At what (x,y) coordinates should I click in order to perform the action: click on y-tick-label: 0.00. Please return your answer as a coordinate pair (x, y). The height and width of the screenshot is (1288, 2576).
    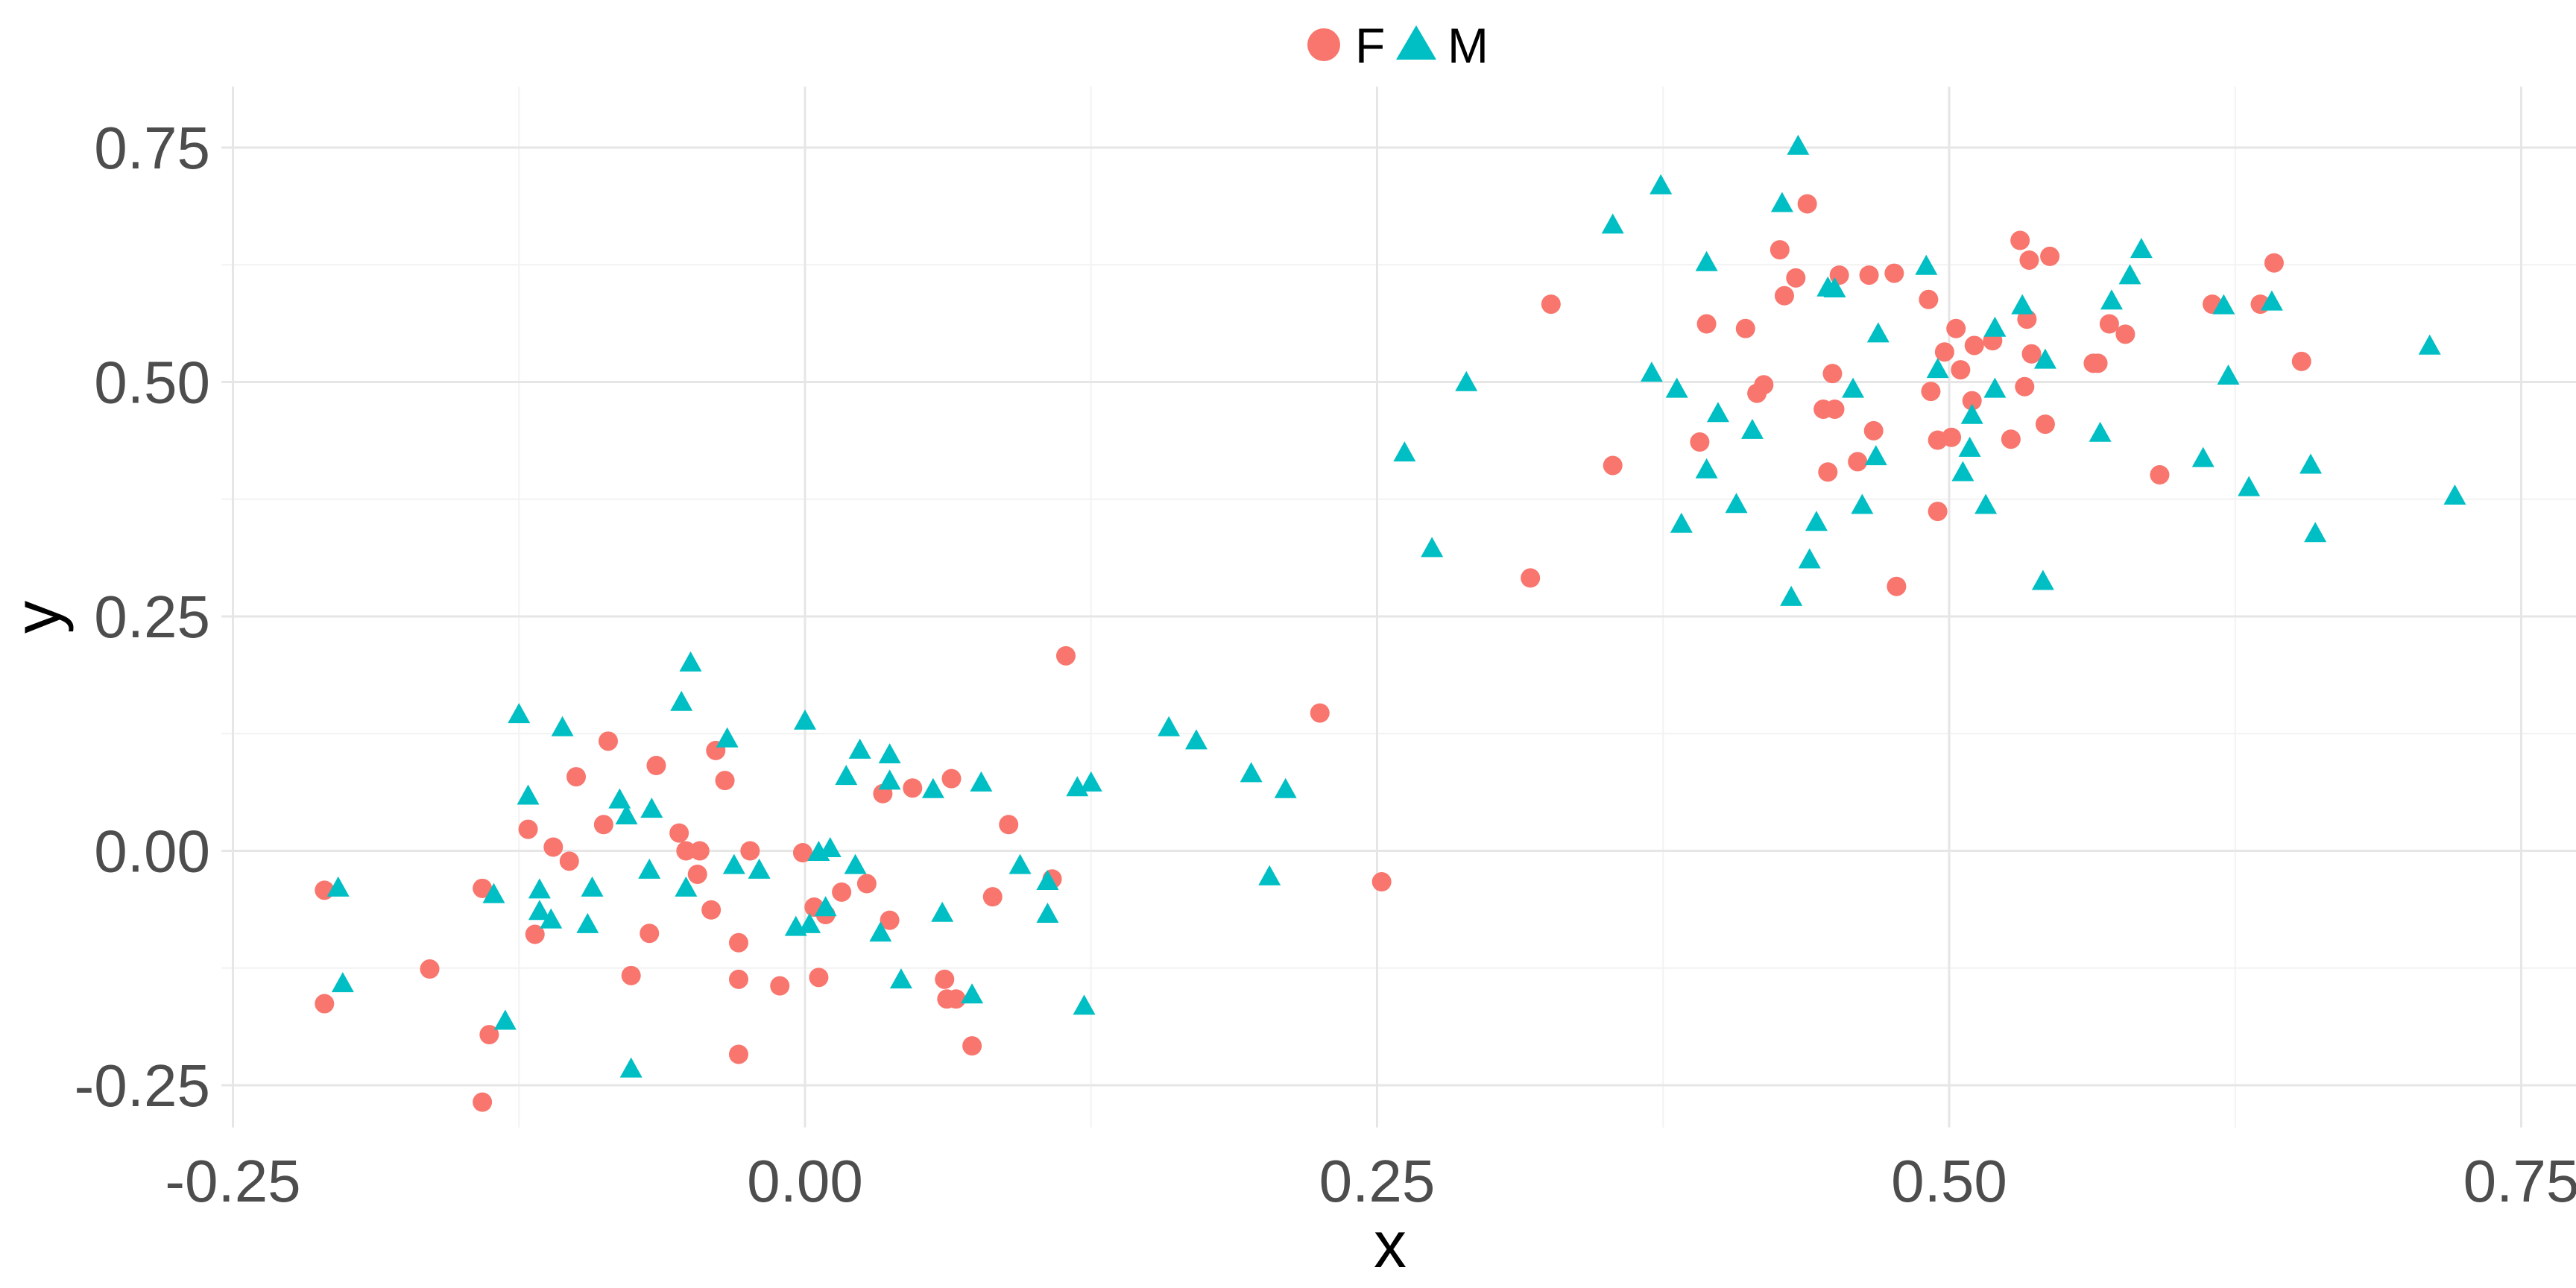
    Looking at the image, I should click on (152, 852).